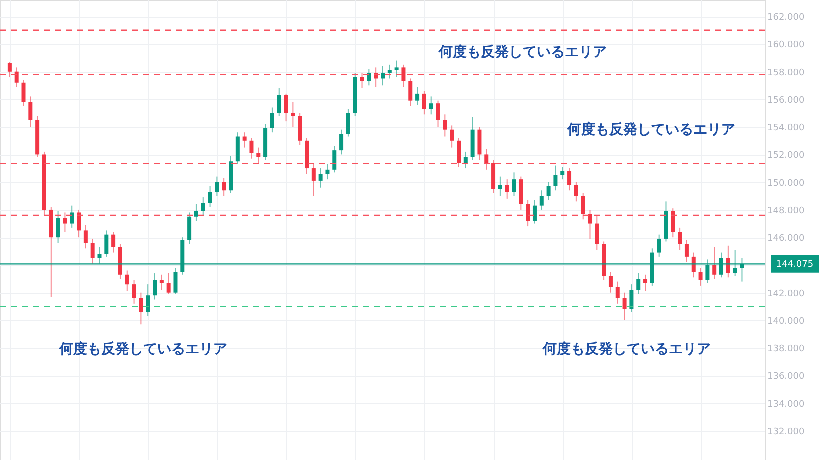  I want to click on y-tick-label: 146.000, so click(786, 239).